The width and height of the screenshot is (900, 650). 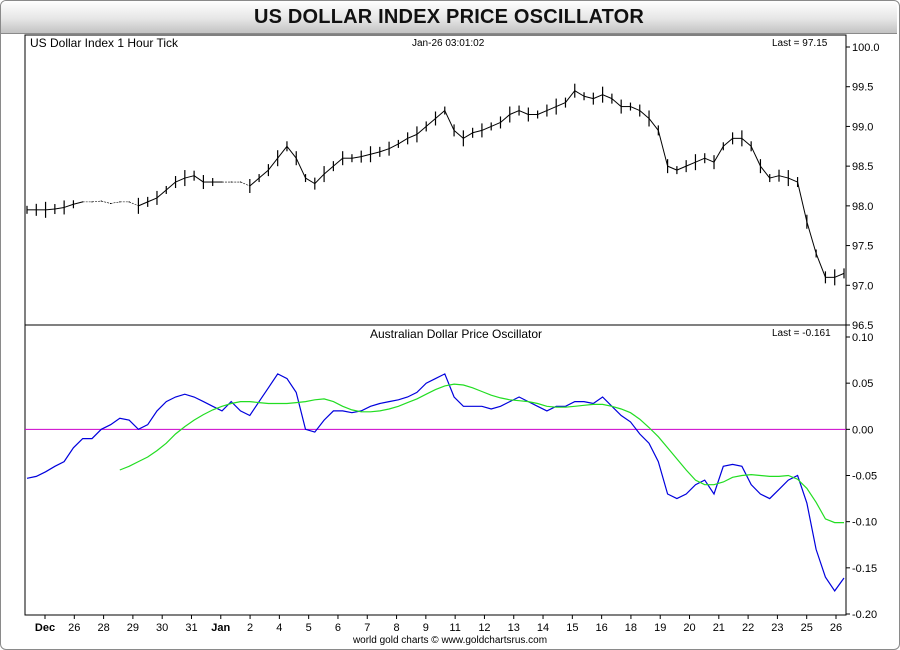 What do you see at coordinates (191, 628) in the screenshot?
I see `x-tick-label: 31` at bounding box center [191, 628].